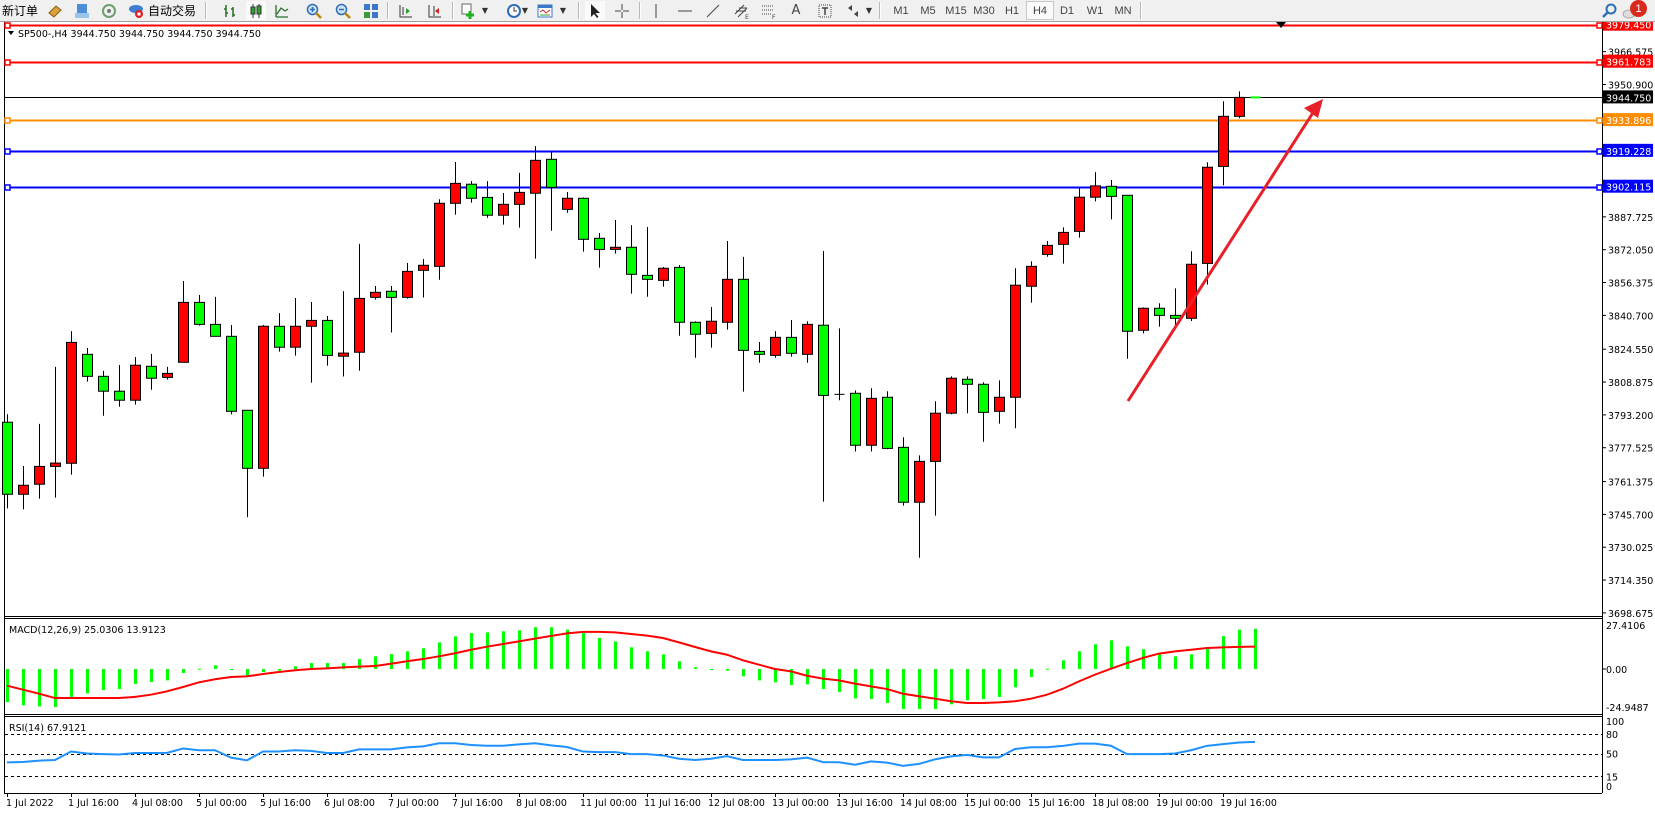 The image size is (1655, 815). Describe the element at coordinates (109, 10) in the screenshot. I see `signals-icon` at that location.